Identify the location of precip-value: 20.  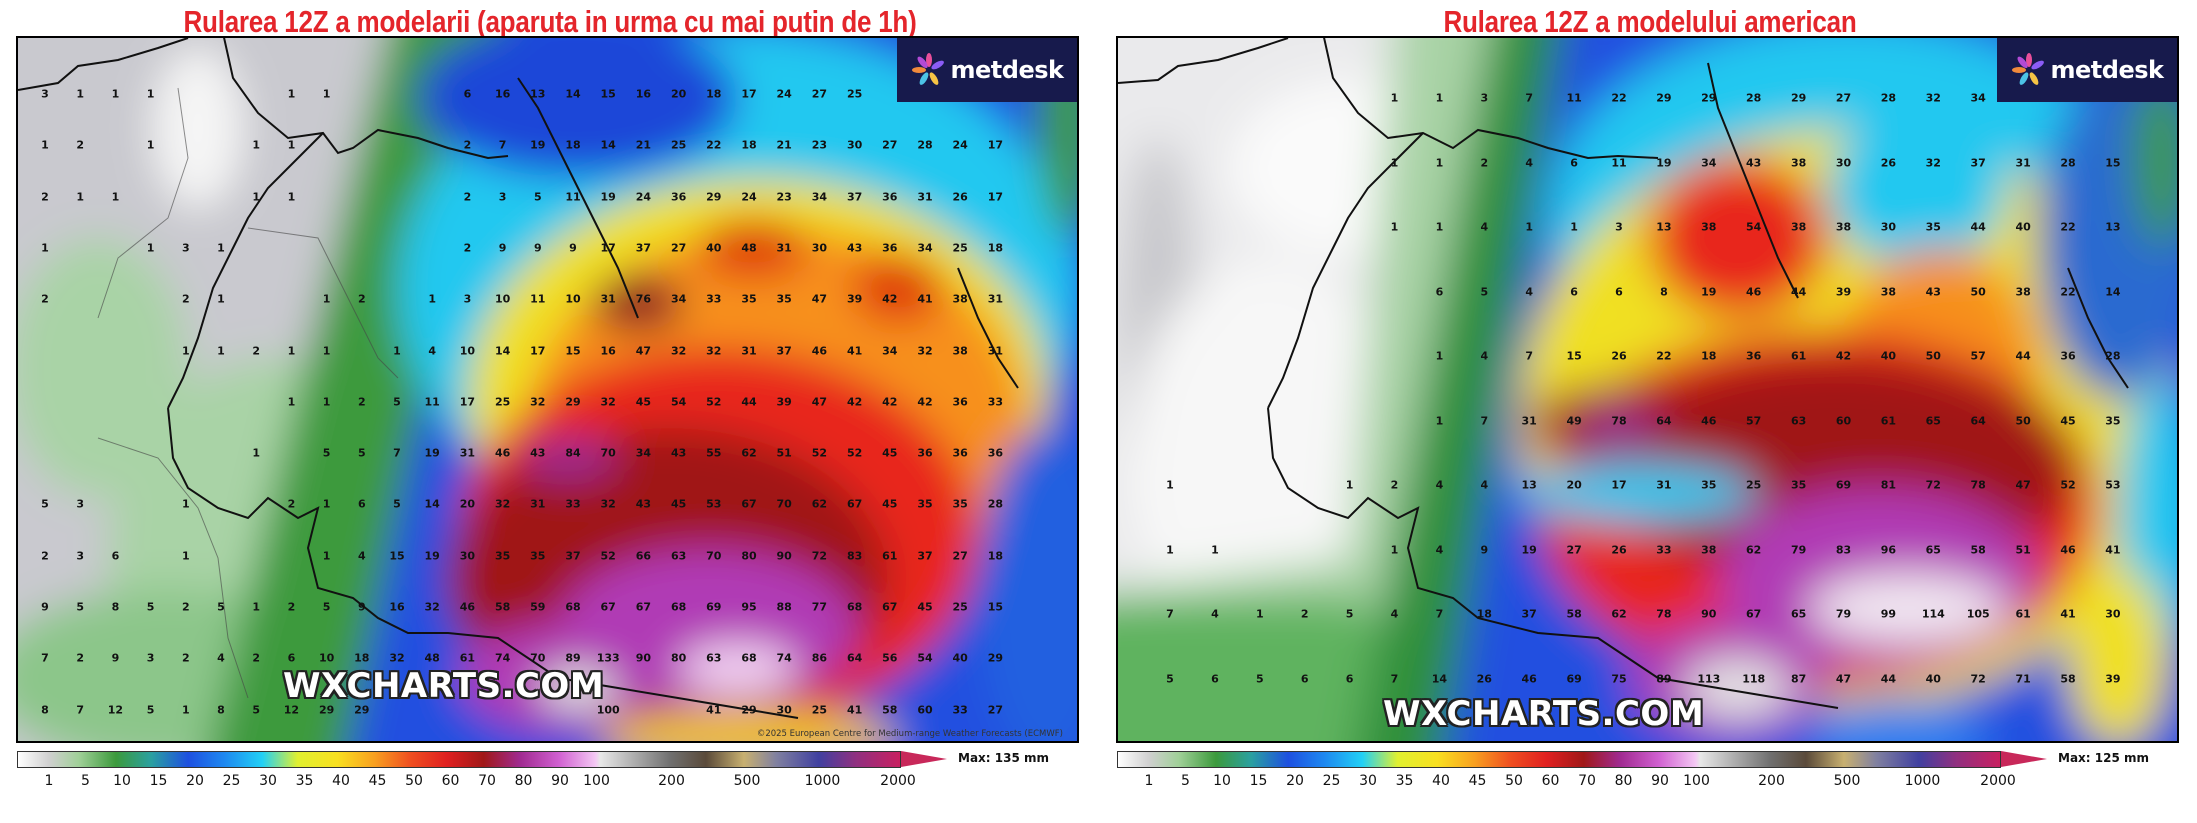
(1574, 485).